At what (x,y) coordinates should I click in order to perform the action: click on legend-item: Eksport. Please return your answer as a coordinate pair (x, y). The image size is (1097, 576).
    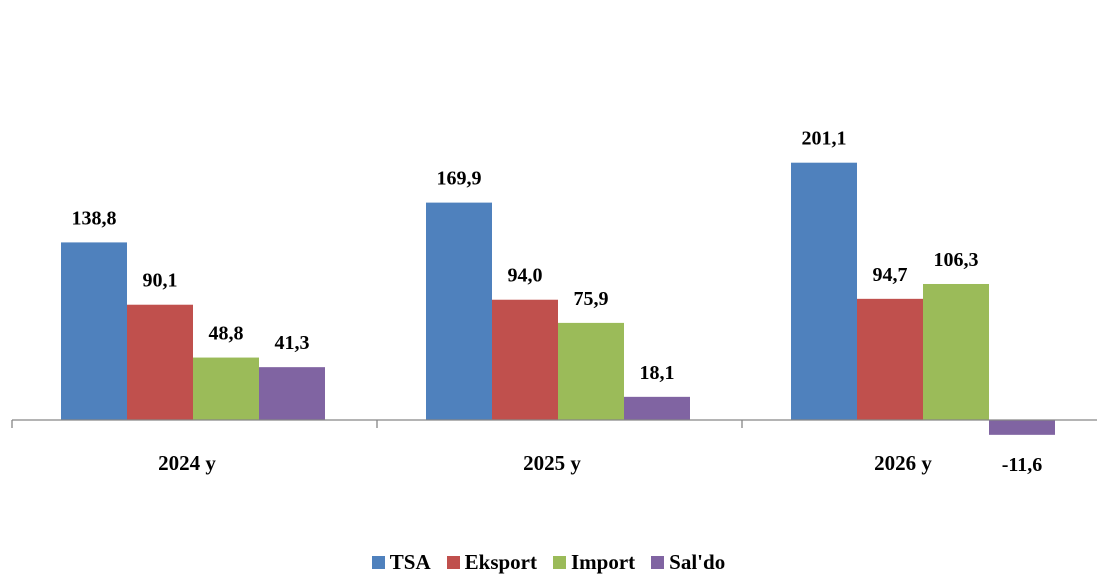
    Looking at the image, I should click on (491, 562).